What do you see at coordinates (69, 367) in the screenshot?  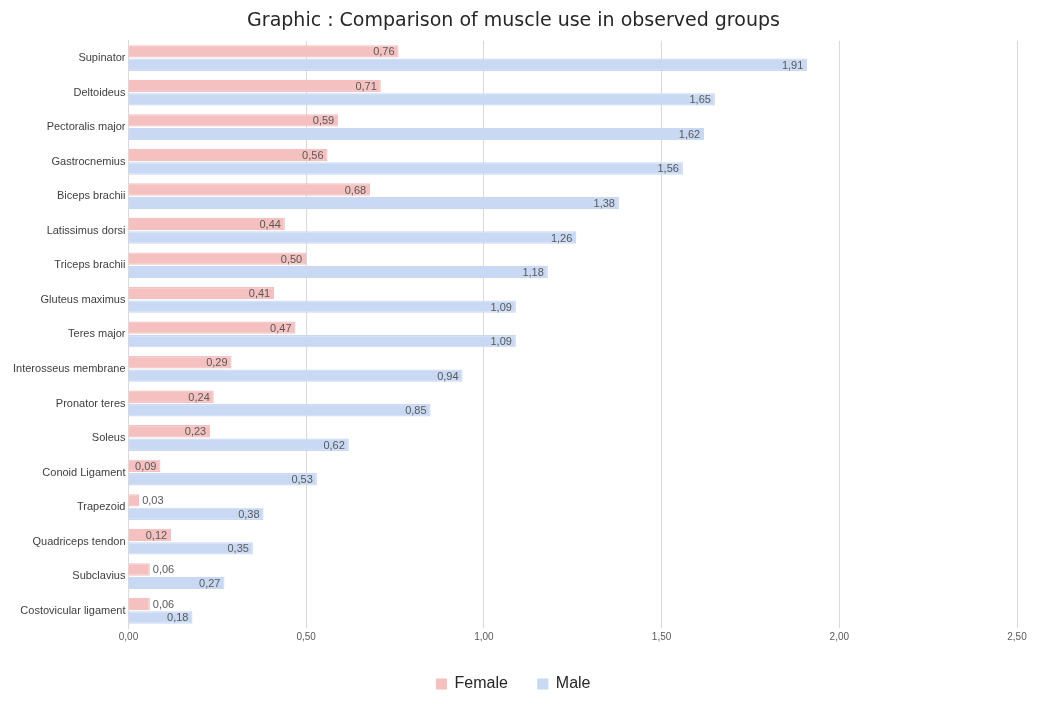 I see `y-tick-label: Interosseus membrane` at bounding box center [69, 367].